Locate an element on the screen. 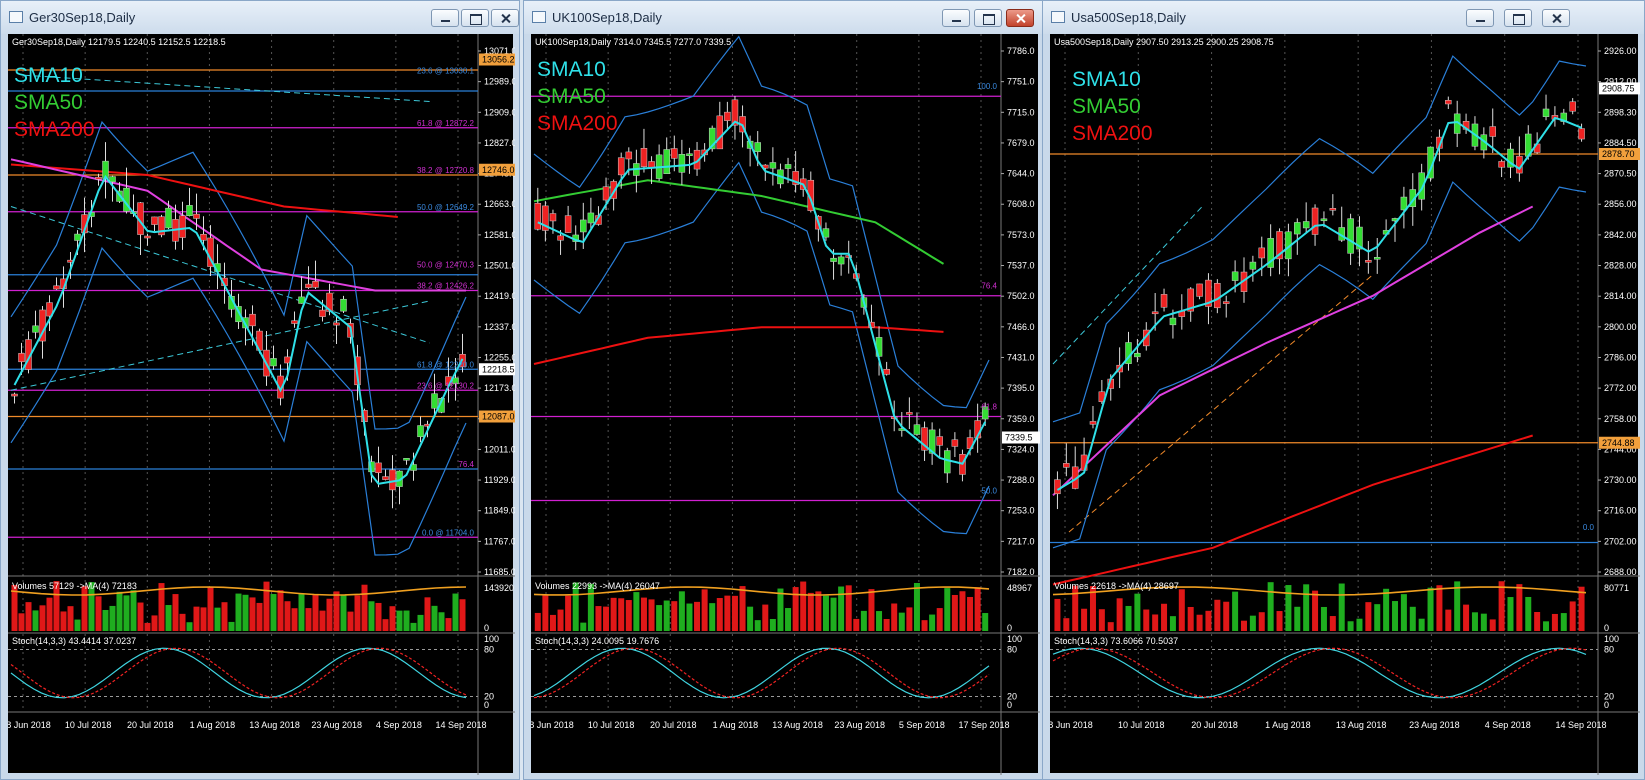 The width and height of the screenshot is (1645, 780). bollinger-band-lower is located at coordinates (238, 401).